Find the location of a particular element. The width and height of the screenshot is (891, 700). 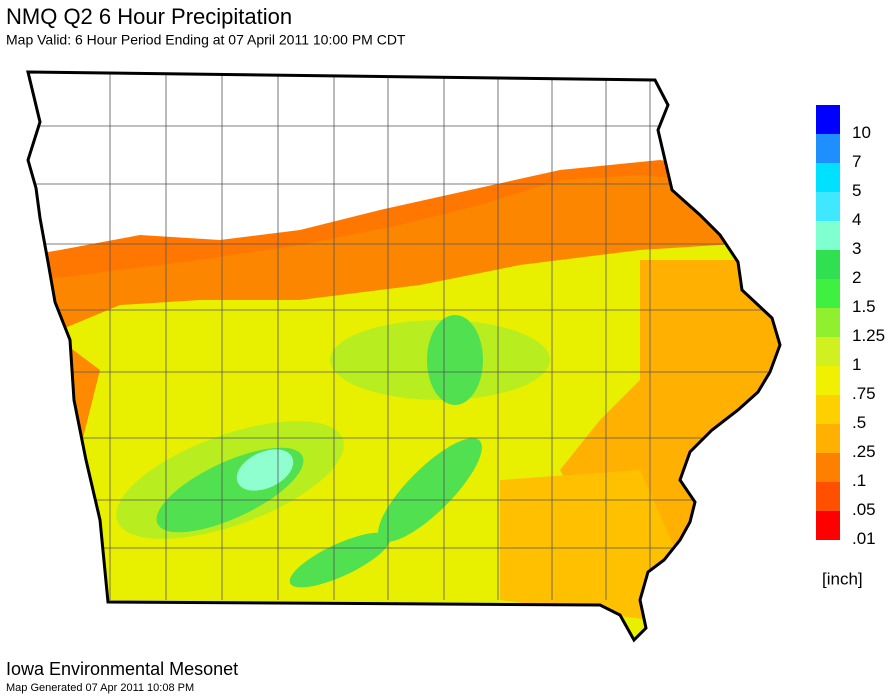

legend-label: .5 is located at coordinates (859, 422).